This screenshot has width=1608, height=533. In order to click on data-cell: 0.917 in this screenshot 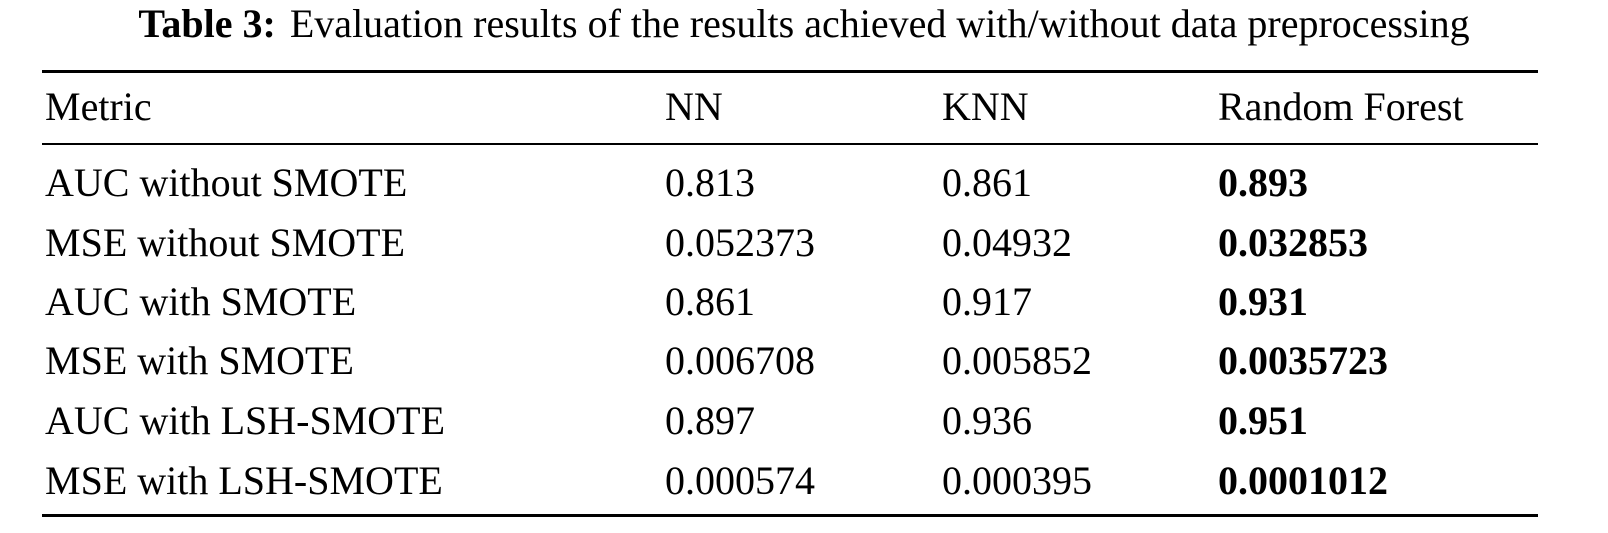, I will do `click(987, 301)`.